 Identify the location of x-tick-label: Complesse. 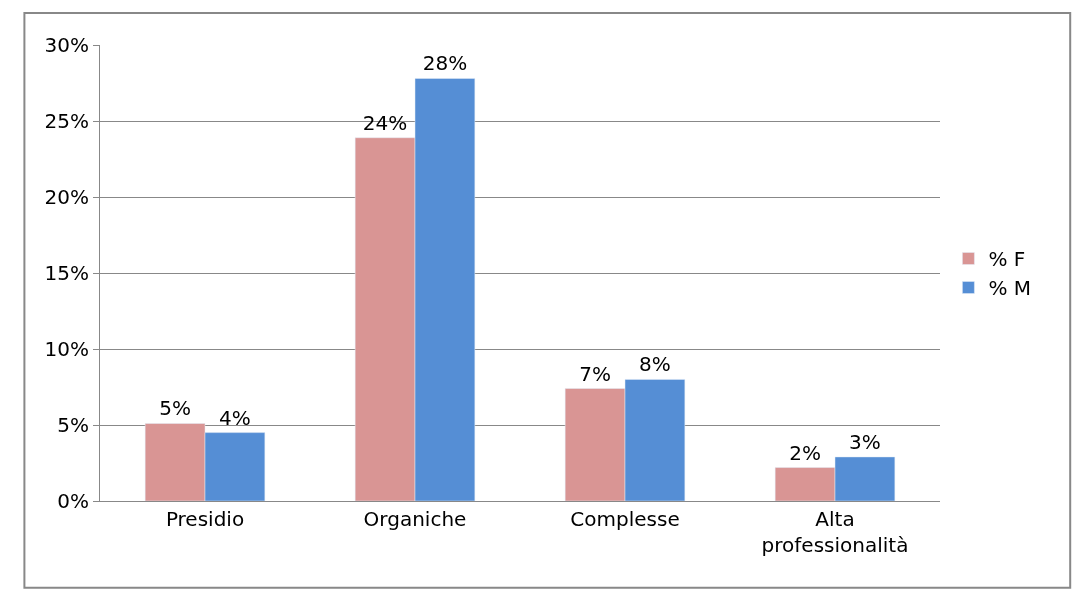
(625, 519).